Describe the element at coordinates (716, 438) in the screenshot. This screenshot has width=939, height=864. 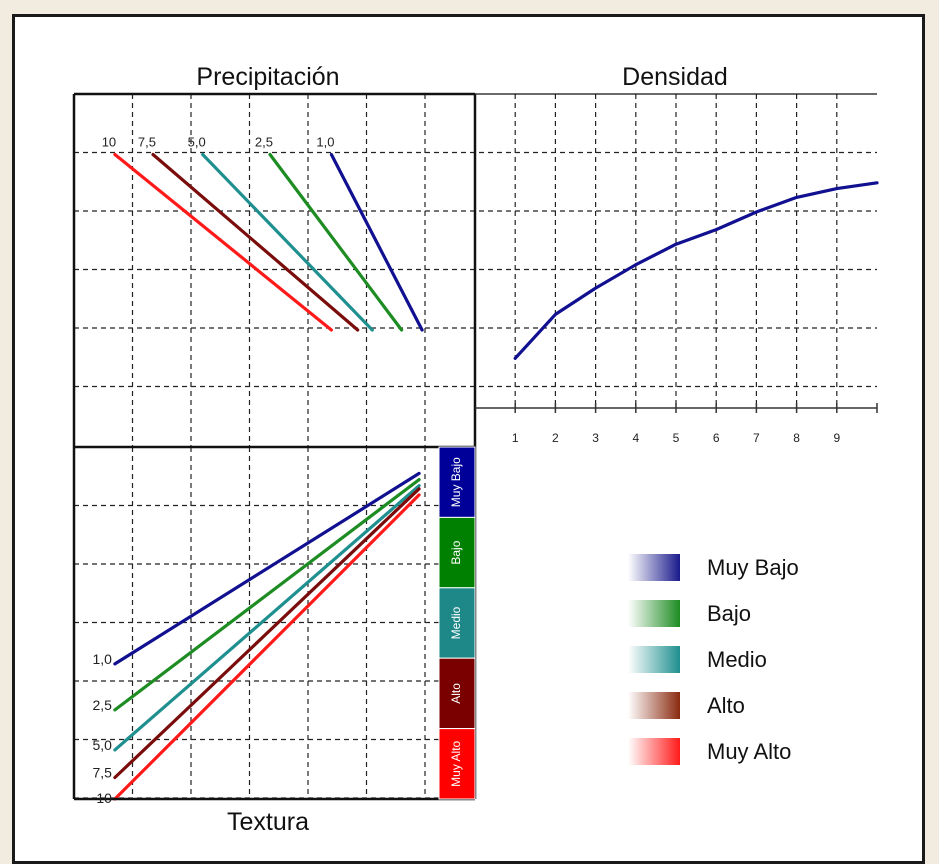
I see `densidad-x-tick-label: 6` at that location.